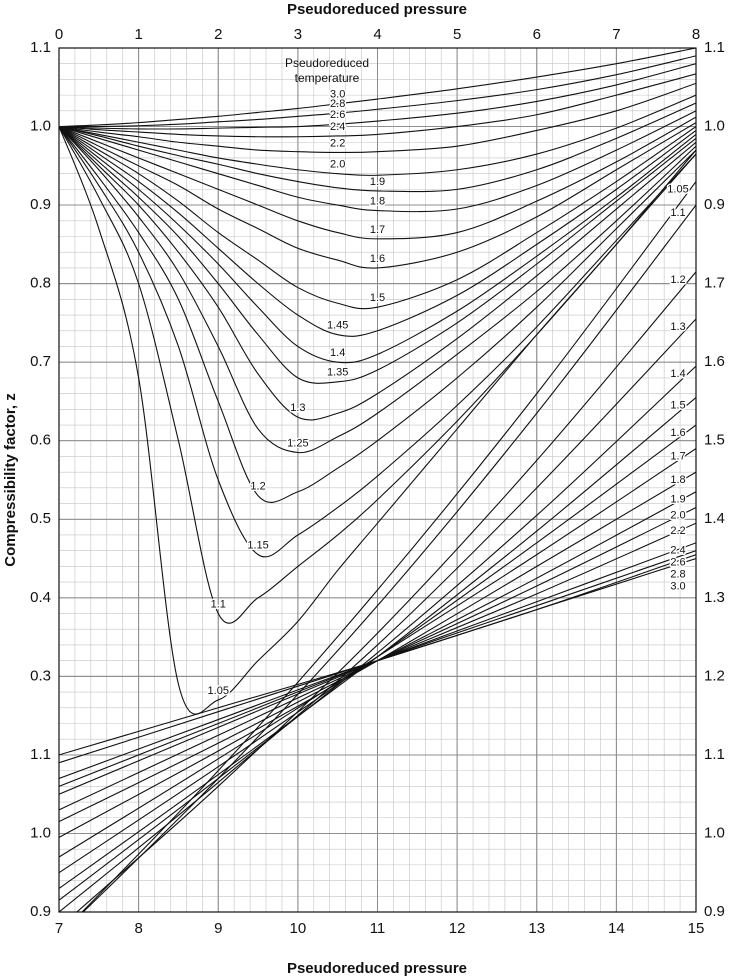  Describe the element at coordinates (677, 531) in the screenshot. I see `curve-label: 2.2` at that location.